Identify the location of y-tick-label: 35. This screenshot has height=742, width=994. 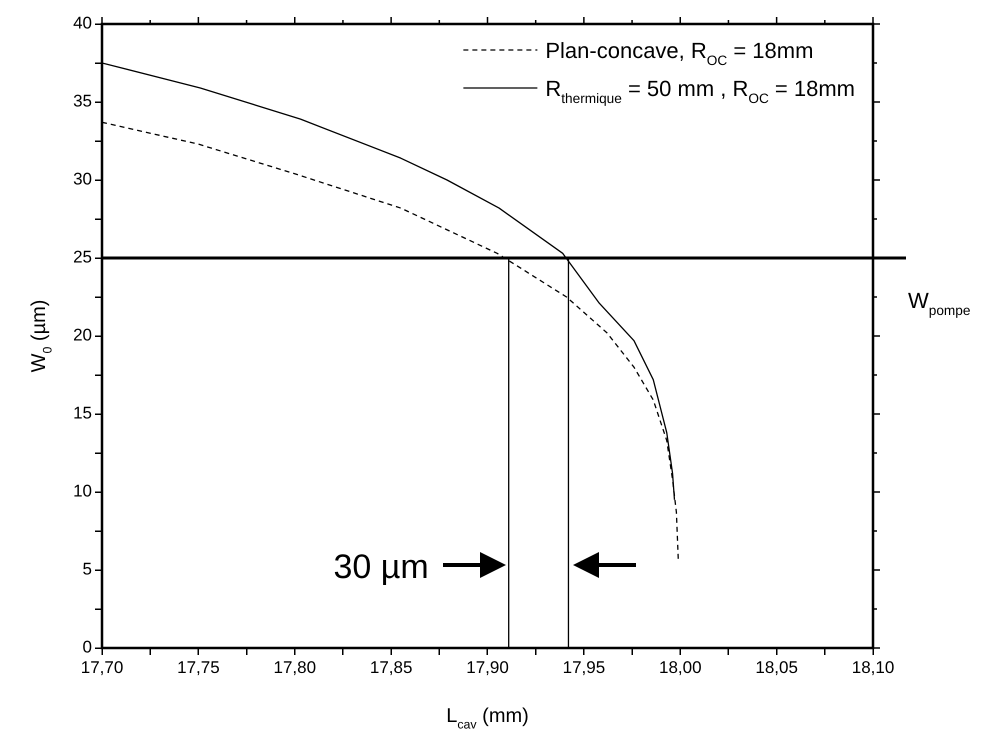
(82, 101).